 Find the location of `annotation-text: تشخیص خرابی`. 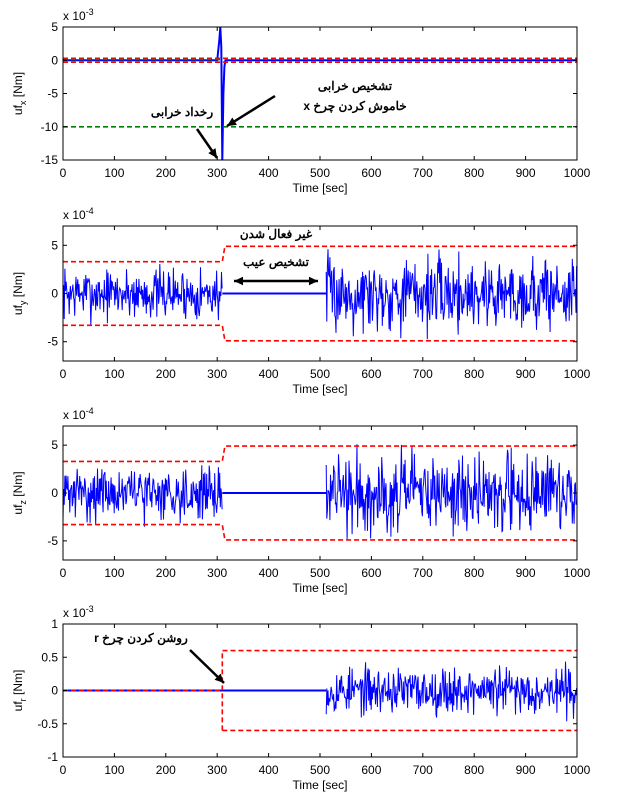

annotation-text: تشخیص خرابی is located at coordinates (355, 86).